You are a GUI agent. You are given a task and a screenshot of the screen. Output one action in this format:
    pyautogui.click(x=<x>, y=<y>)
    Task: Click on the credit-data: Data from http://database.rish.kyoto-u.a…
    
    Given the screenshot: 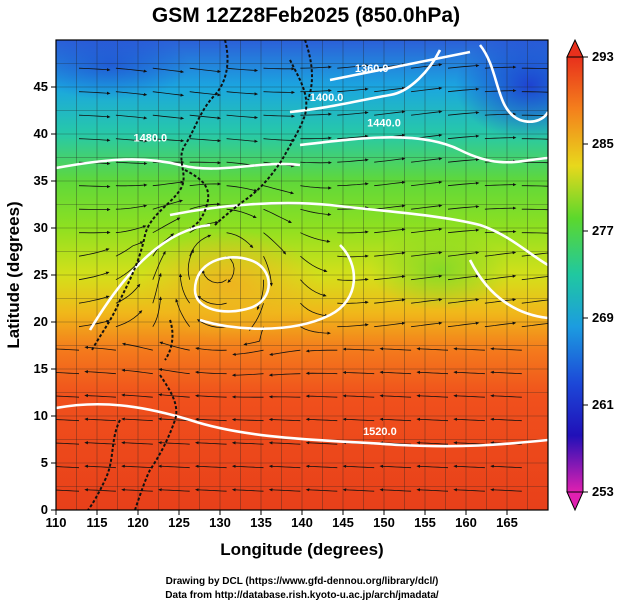 What is the action you would take?
    pyautogui.click(x=302, y=595)
    